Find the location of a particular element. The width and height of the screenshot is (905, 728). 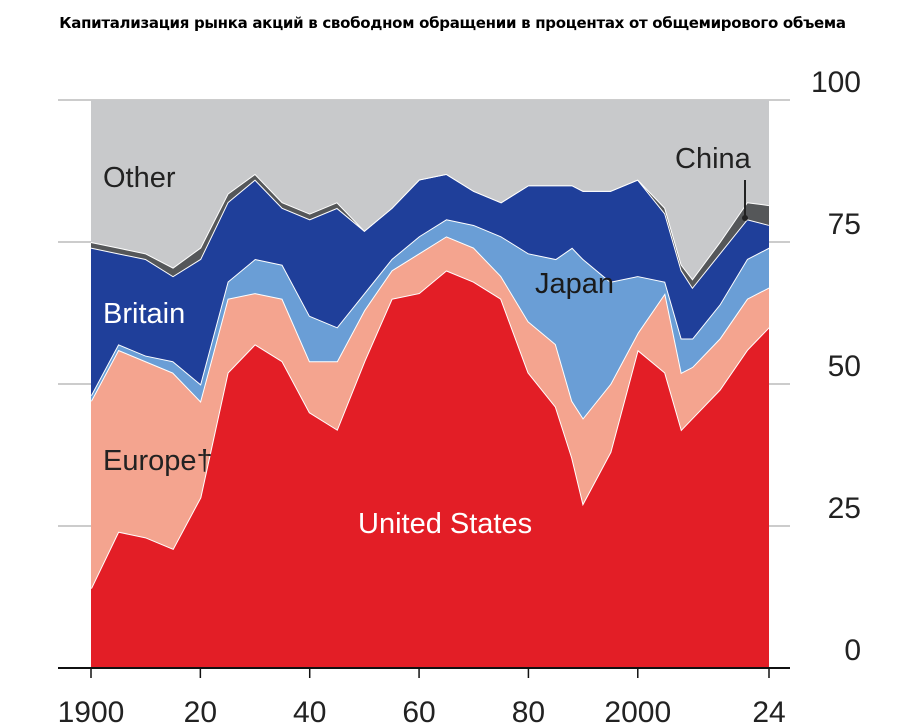

x-tick-label: 20 is located at coordinates (200, 712).